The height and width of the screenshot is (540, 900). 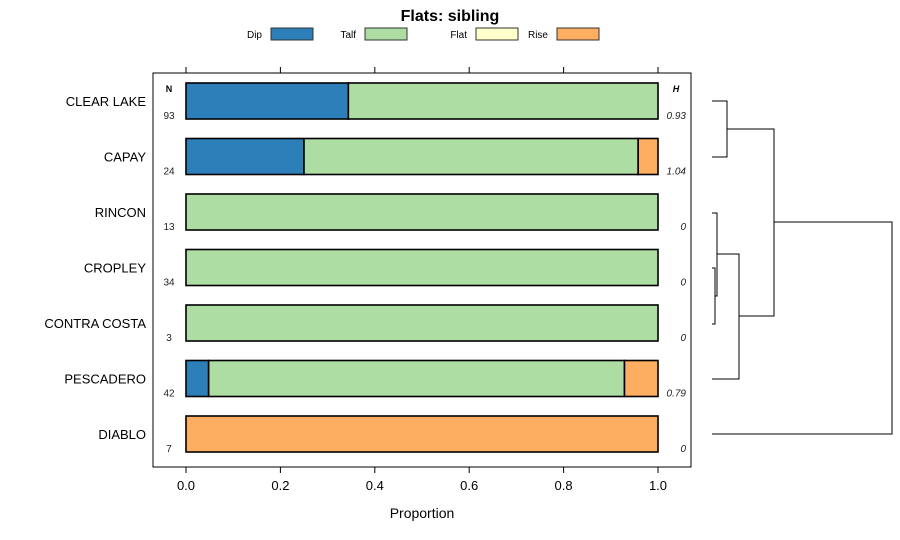 What do you see at coordinates (186, 485) in the screenshot?
I see `x-tick-label: 0.0` at bounding box center [186, 485].